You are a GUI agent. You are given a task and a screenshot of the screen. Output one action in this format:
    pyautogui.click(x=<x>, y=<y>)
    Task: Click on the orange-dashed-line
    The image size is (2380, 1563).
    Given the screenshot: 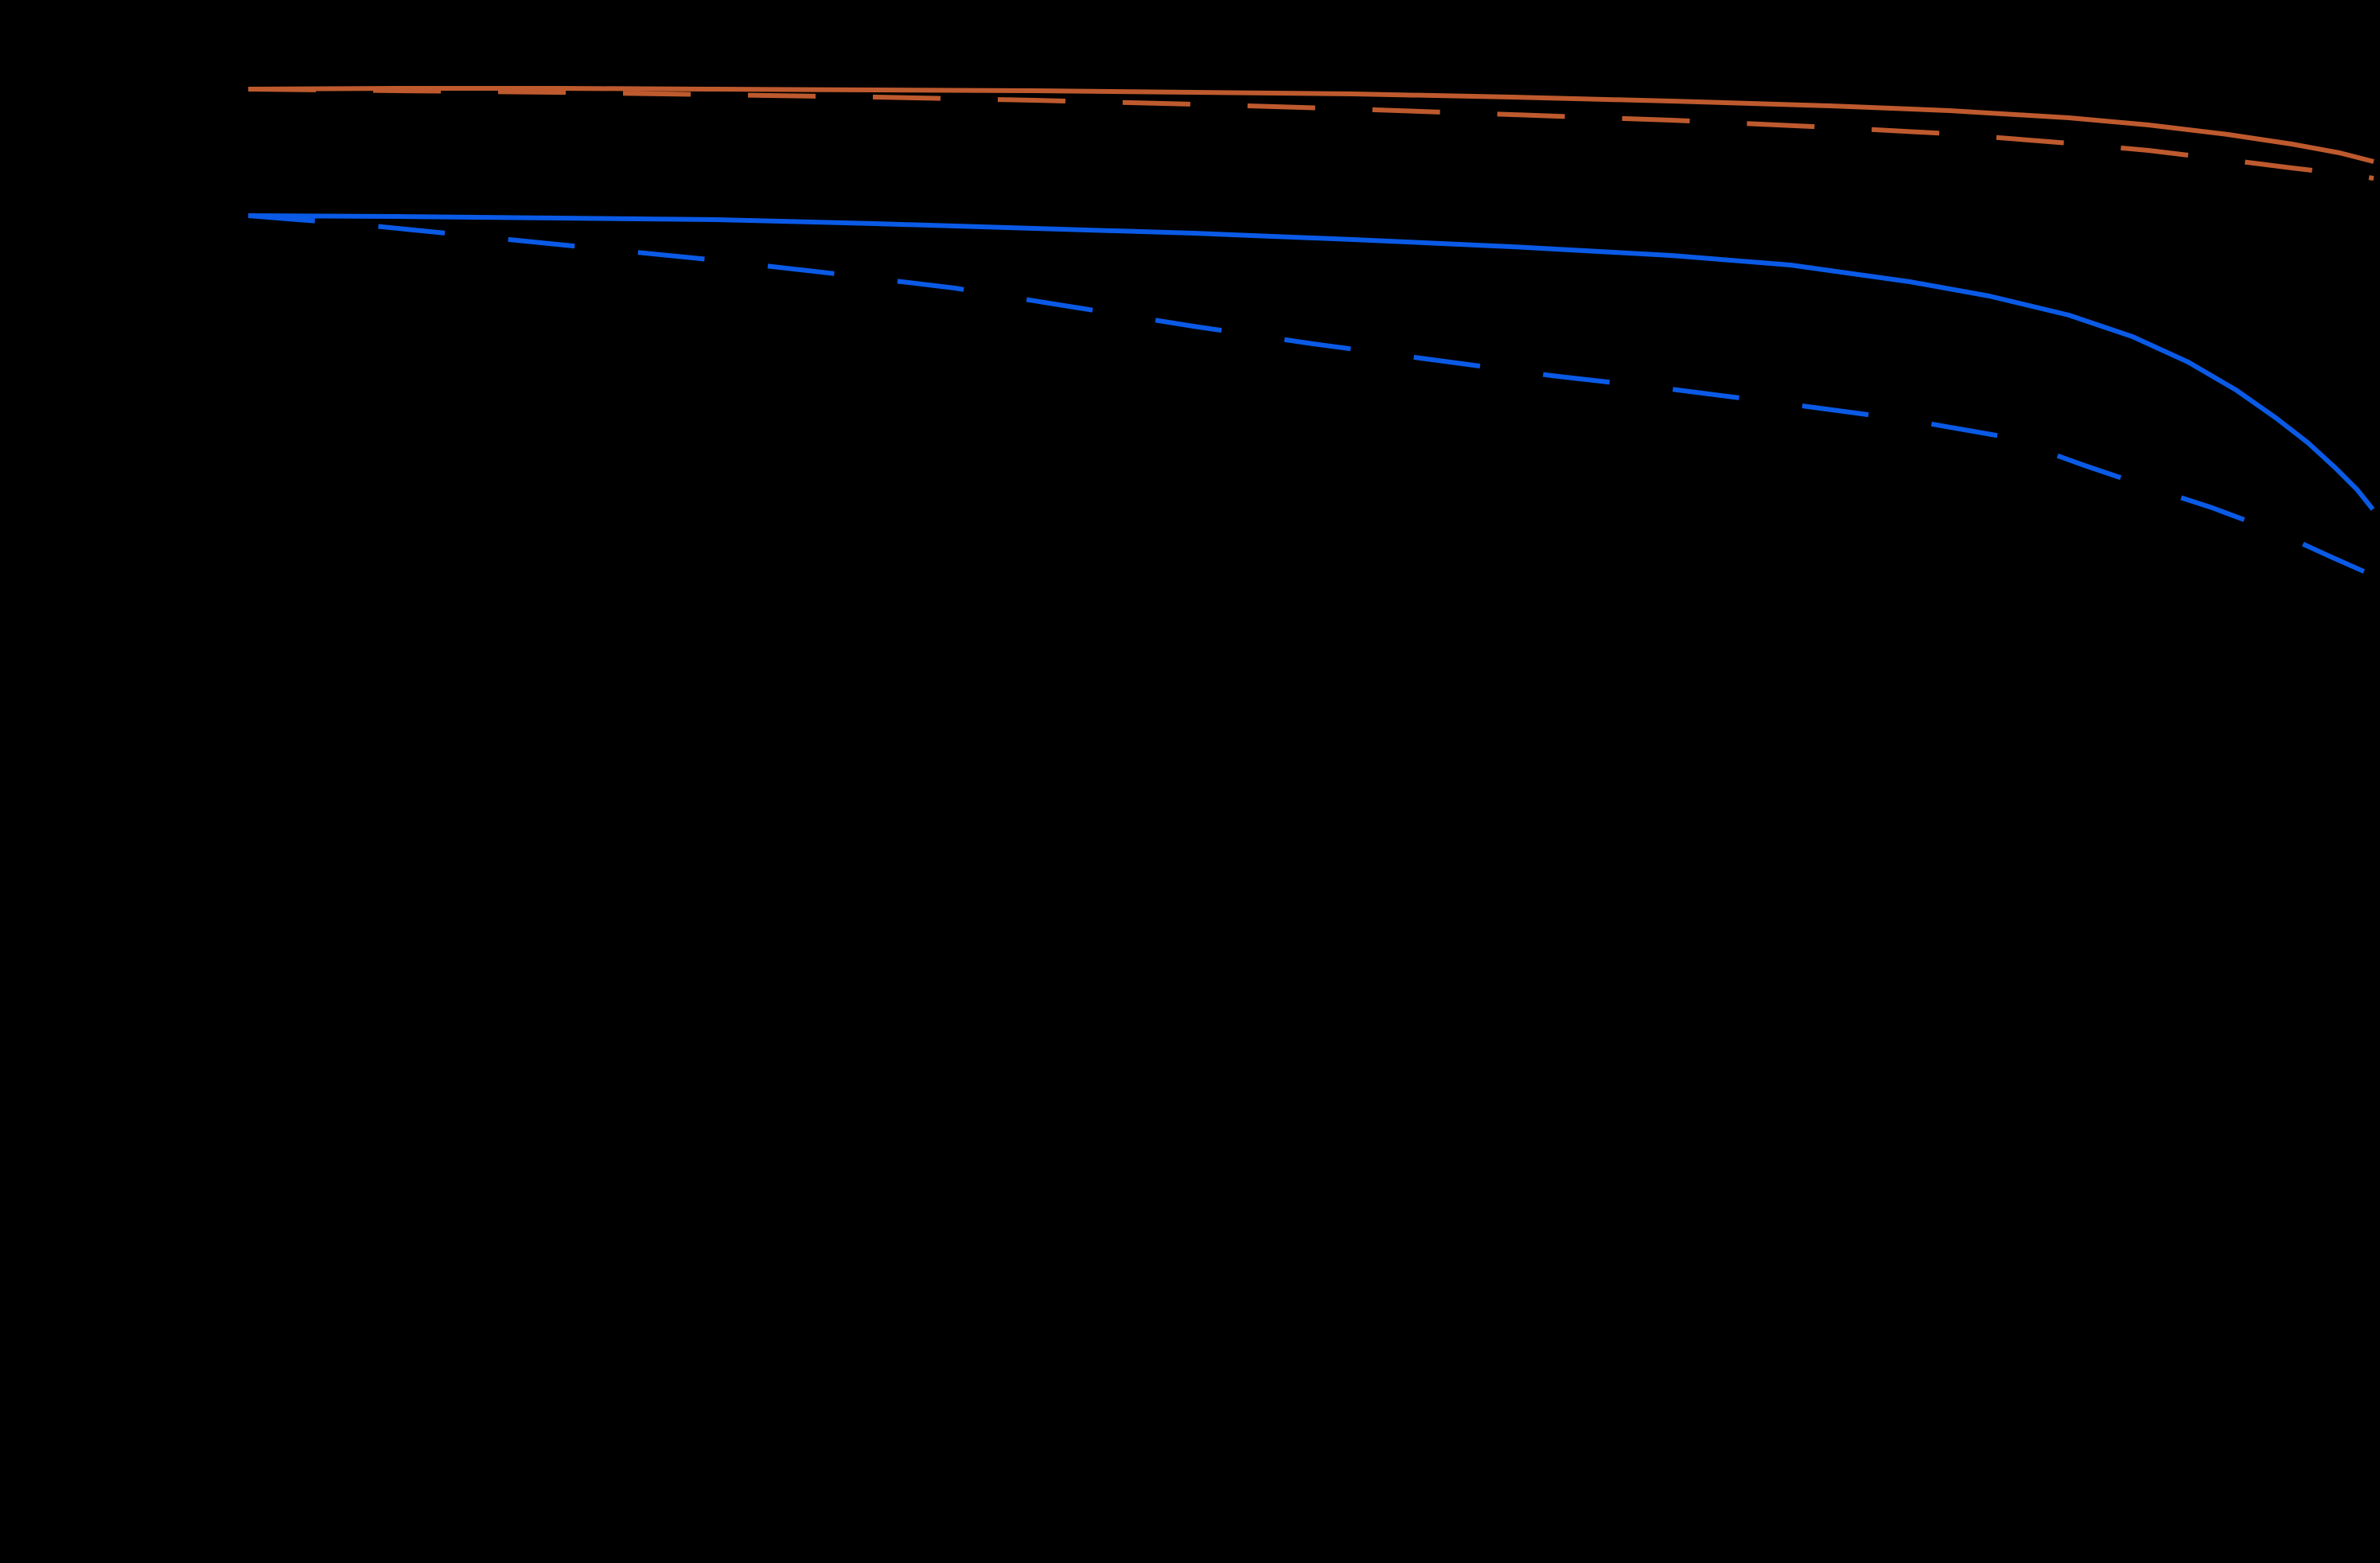 What is the action you would take?
    pyautogui.click(x=1311, y=134)
    